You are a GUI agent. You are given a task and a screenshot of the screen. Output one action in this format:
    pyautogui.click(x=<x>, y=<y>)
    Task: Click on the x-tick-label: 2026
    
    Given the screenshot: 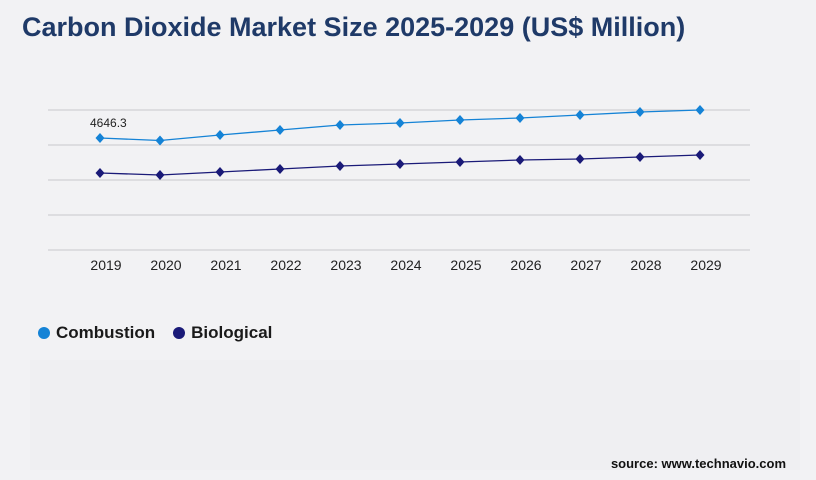 What is the action you would take?
    pyautogui.click(x=525, y=265)
    